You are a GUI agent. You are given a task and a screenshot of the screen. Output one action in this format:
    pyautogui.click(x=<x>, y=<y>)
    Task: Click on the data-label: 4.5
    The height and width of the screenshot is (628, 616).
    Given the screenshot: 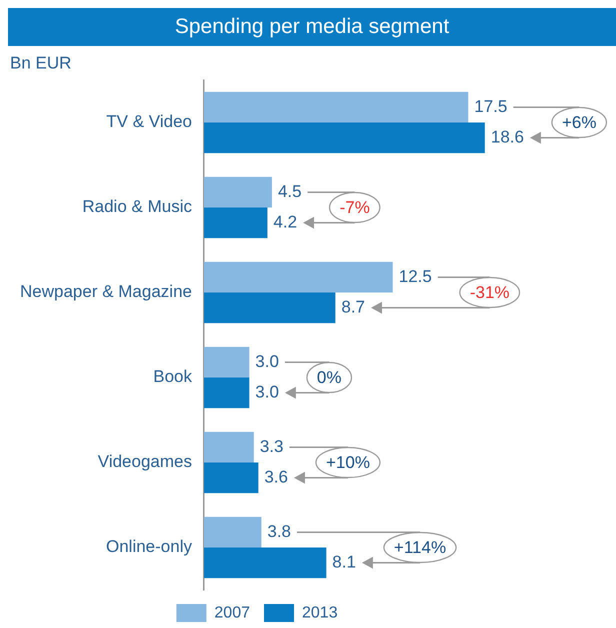 What is the action you would take?
    pyautogui.click(x=290, y=191)
    